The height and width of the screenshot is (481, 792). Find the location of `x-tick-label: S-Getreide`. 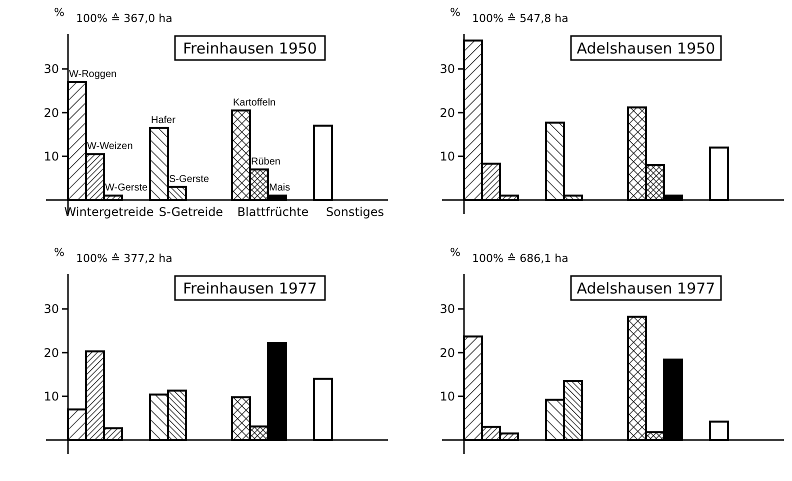

x-tick-label: S-Getreide is located at coordinates (191, 212).